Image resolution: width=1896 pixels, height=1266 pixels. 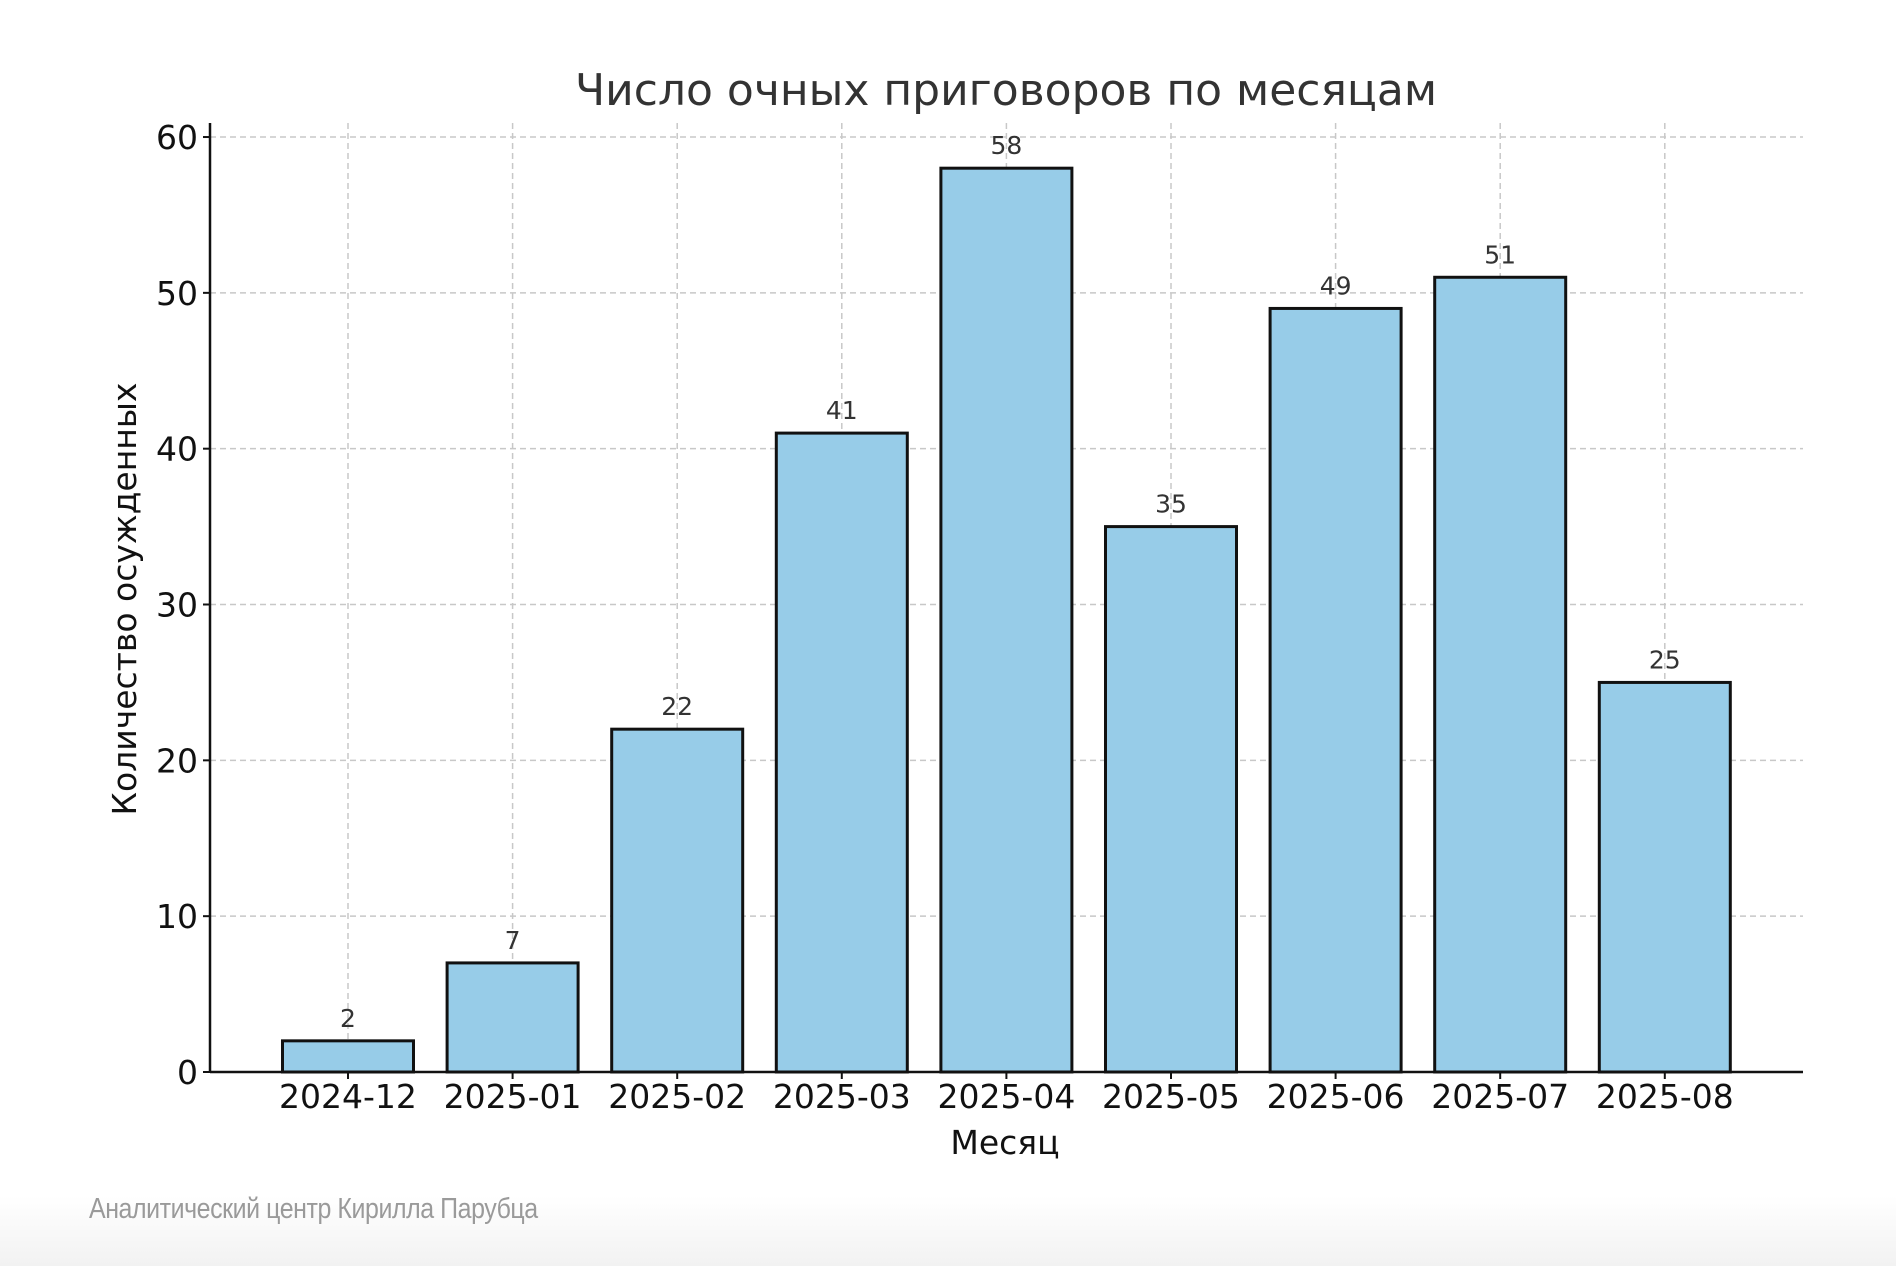 I want to click on y-tick-label: 50, so click(x=177, y=293).